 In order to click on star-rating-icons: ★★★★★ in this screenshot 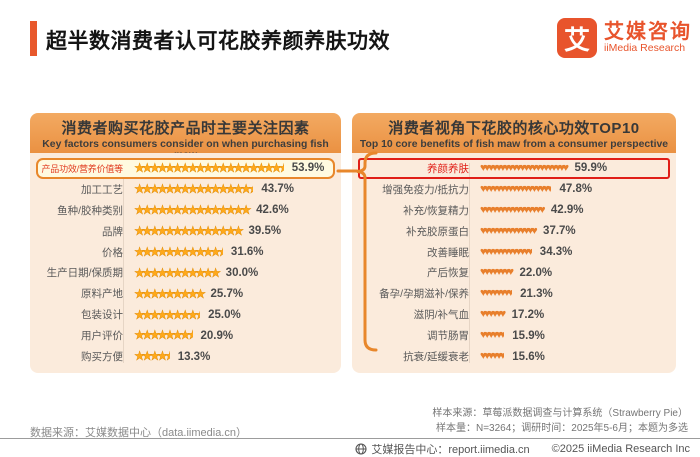, I will do `click(152, 356)`.